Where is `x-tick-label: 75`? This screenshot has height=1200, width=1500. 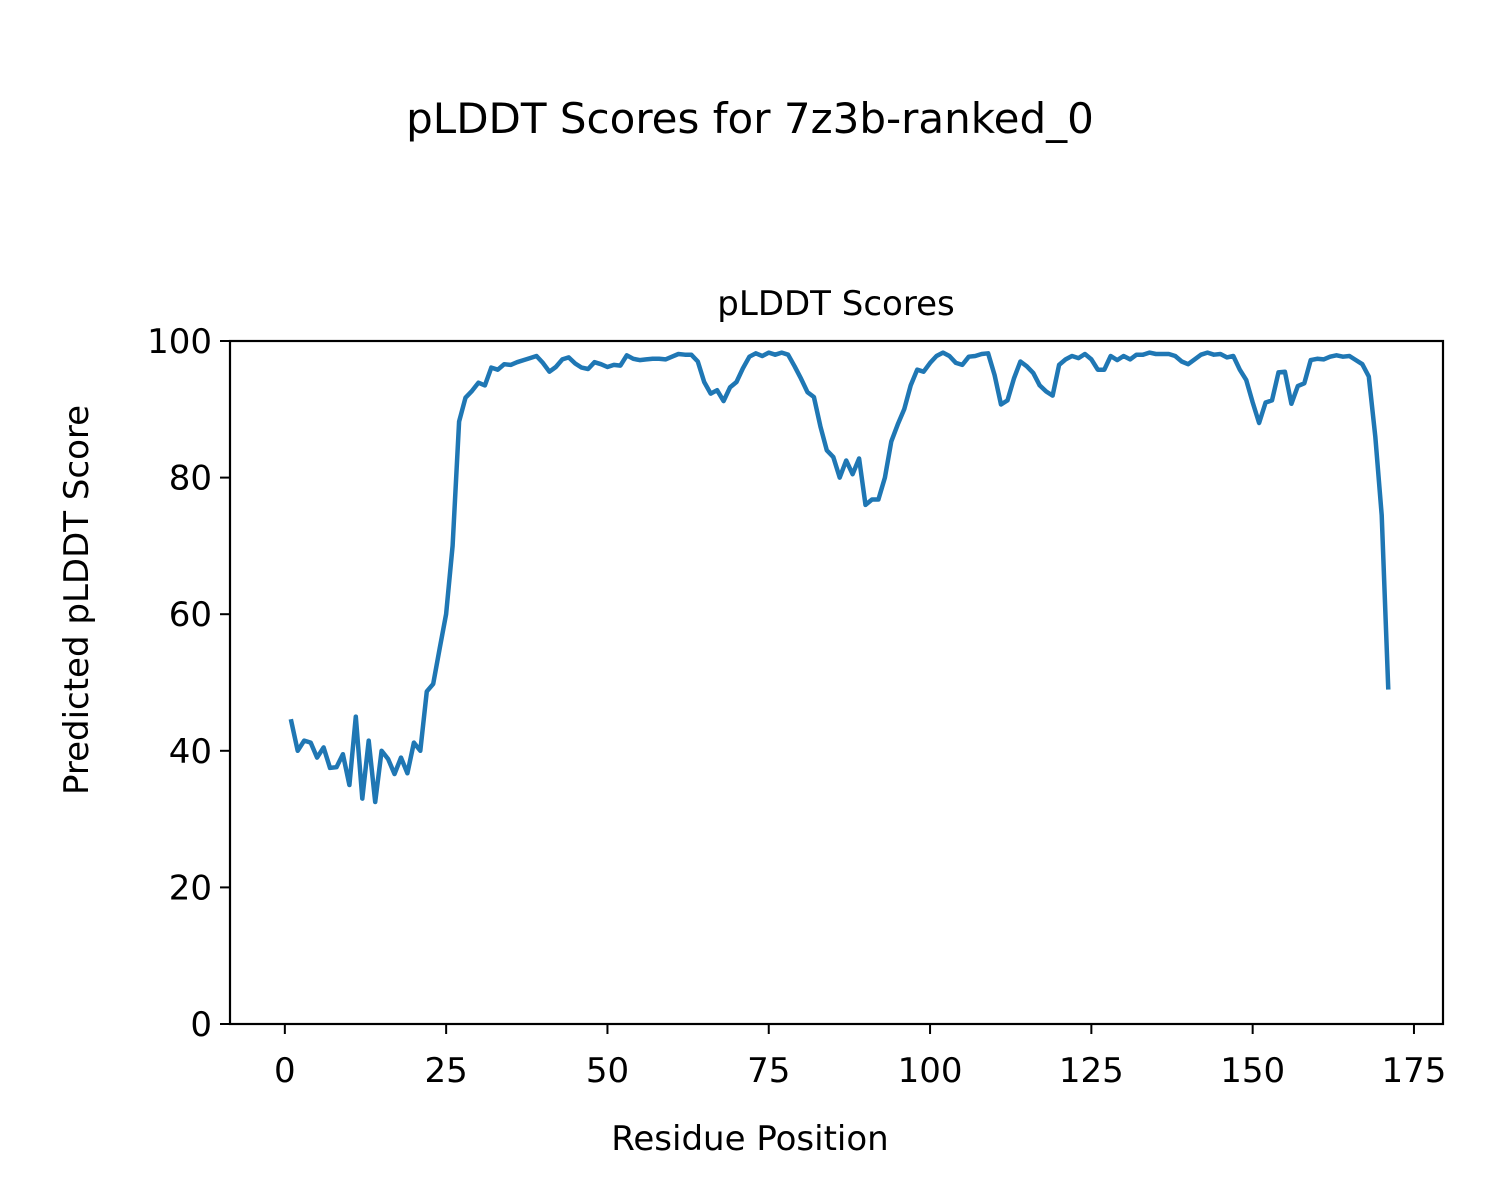
x-tick-label: 75 is located at coordinates (768, 1071).